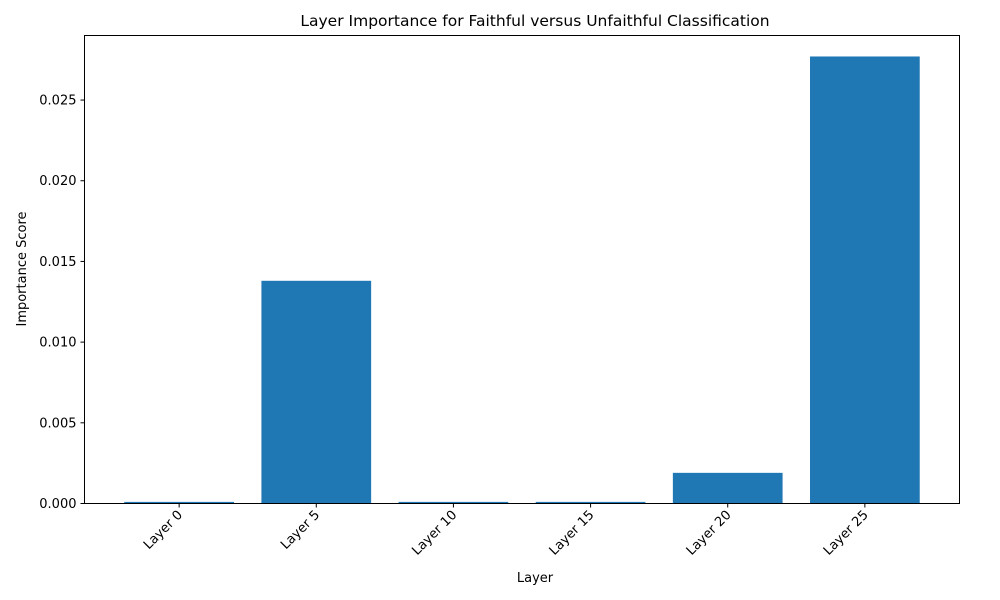 This screenshot has height=600, width=1000. What do you see at coordinates (57, 504) in the screenshot?
I see `y-tick-label: 0.000` at bounding box center [57, 504].